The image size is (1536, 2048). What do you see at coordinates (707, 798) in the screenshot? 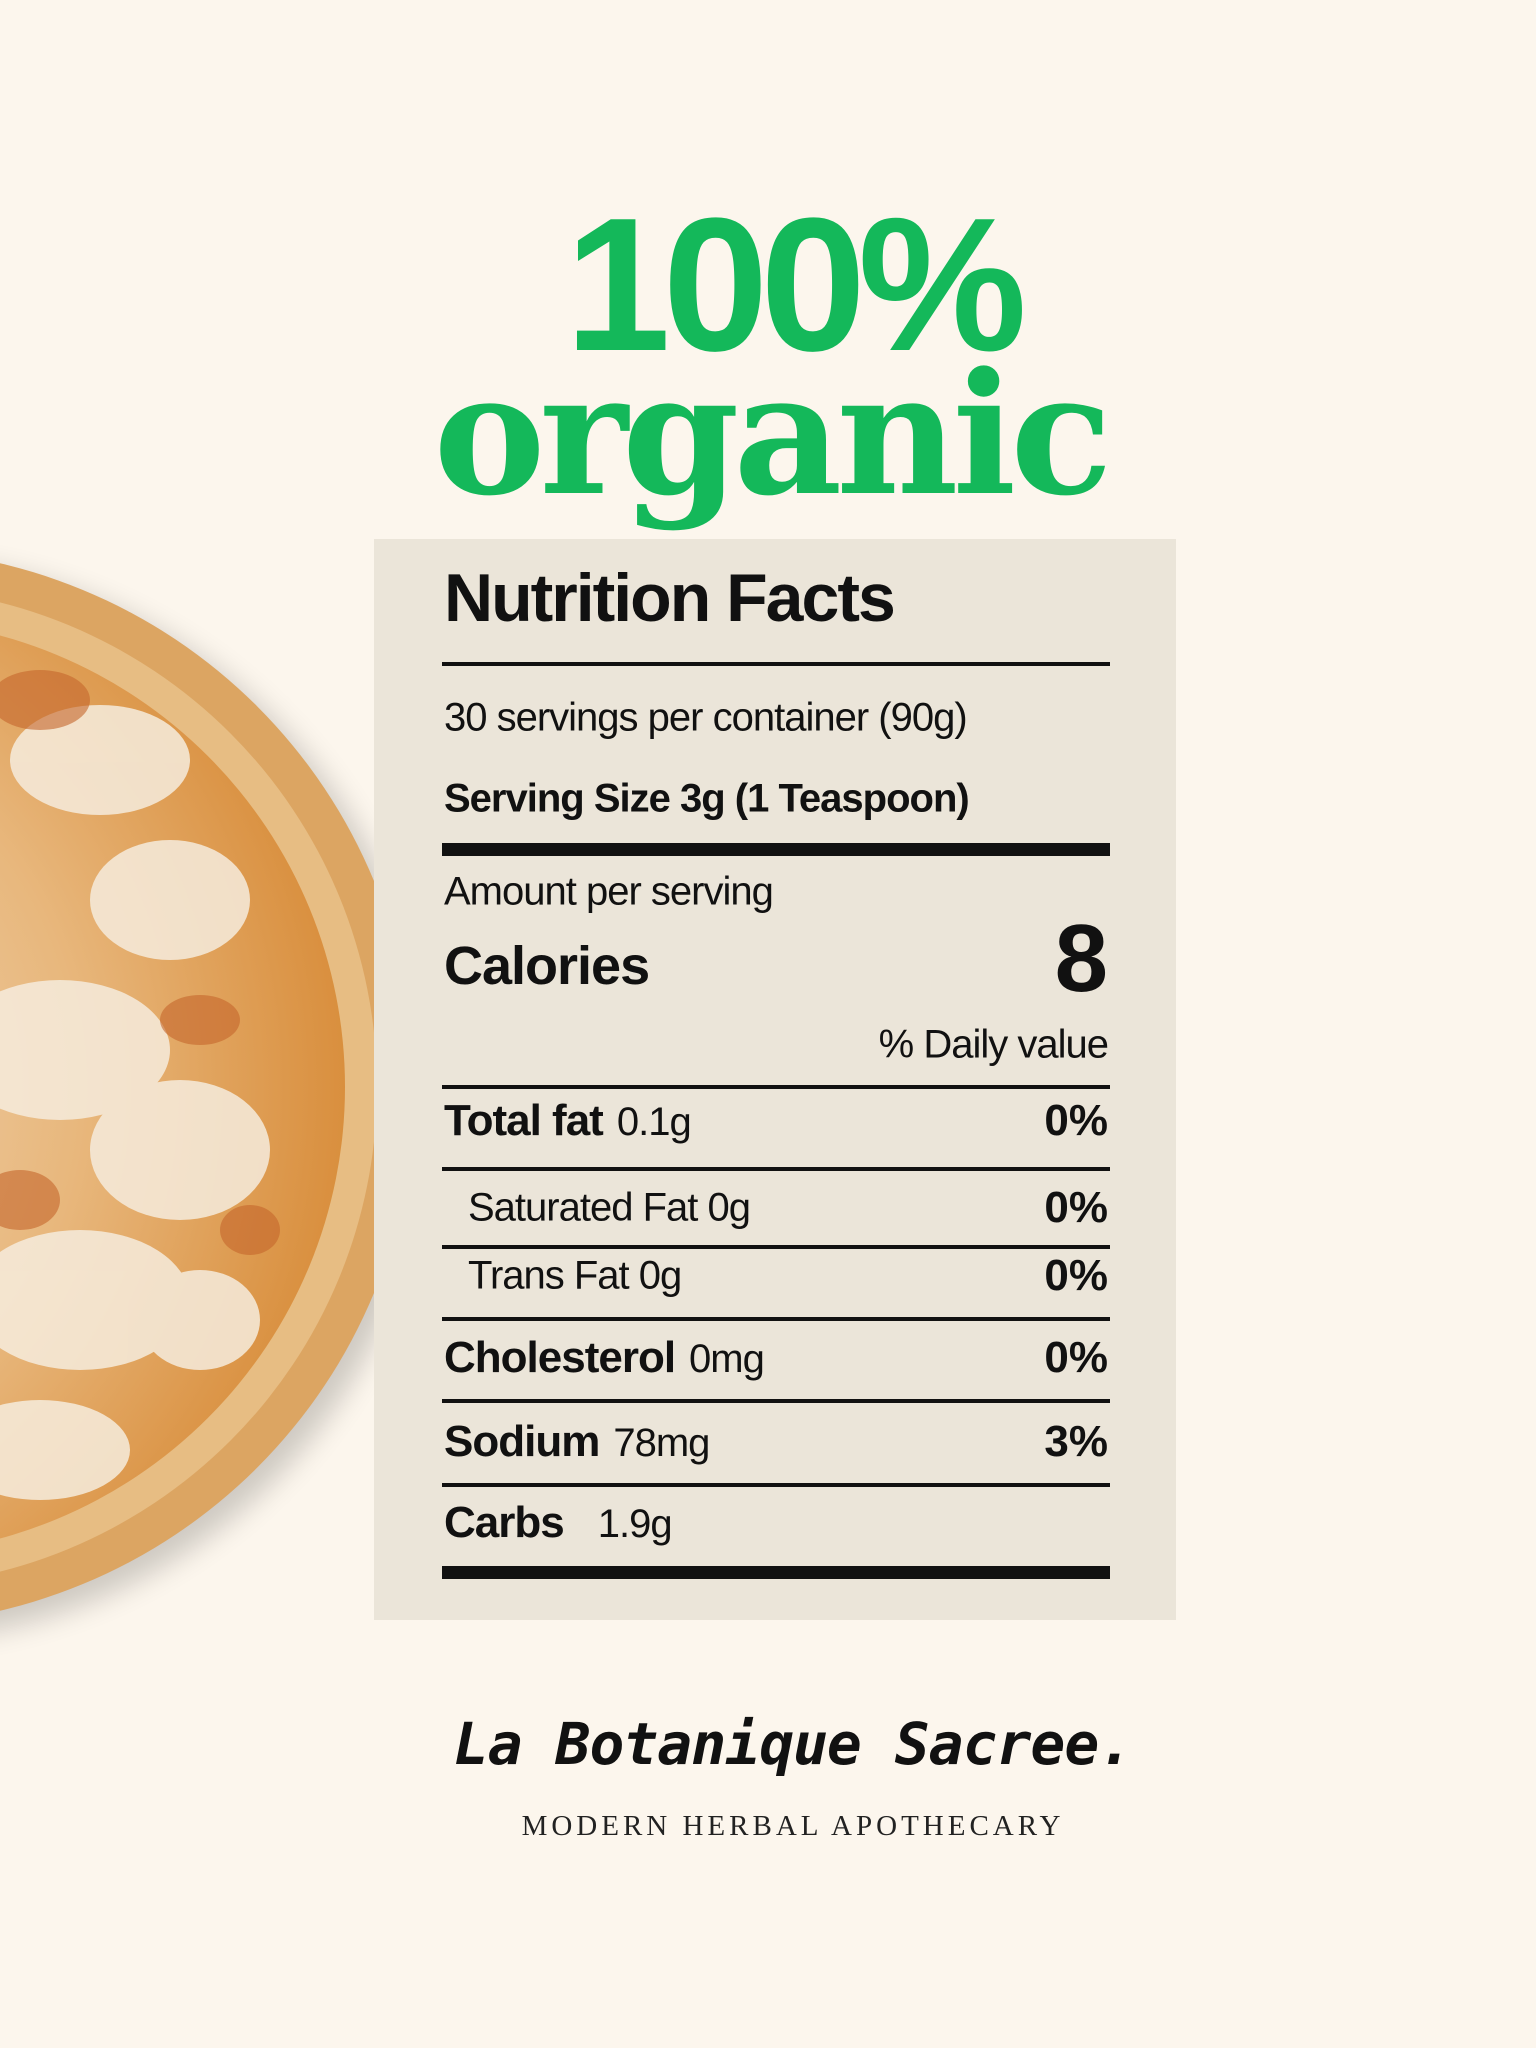
I see `serving-size: Serving Size 3g (1 Teaspoon)` at bounding box center [707, 798].